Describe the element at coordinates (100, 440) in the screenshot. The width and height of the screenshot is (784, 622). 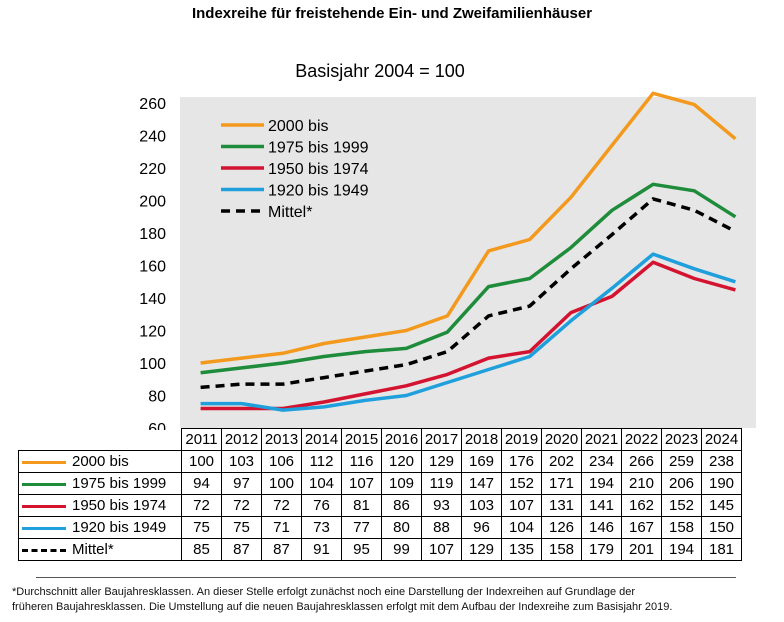
I see `table-corner` at that location.